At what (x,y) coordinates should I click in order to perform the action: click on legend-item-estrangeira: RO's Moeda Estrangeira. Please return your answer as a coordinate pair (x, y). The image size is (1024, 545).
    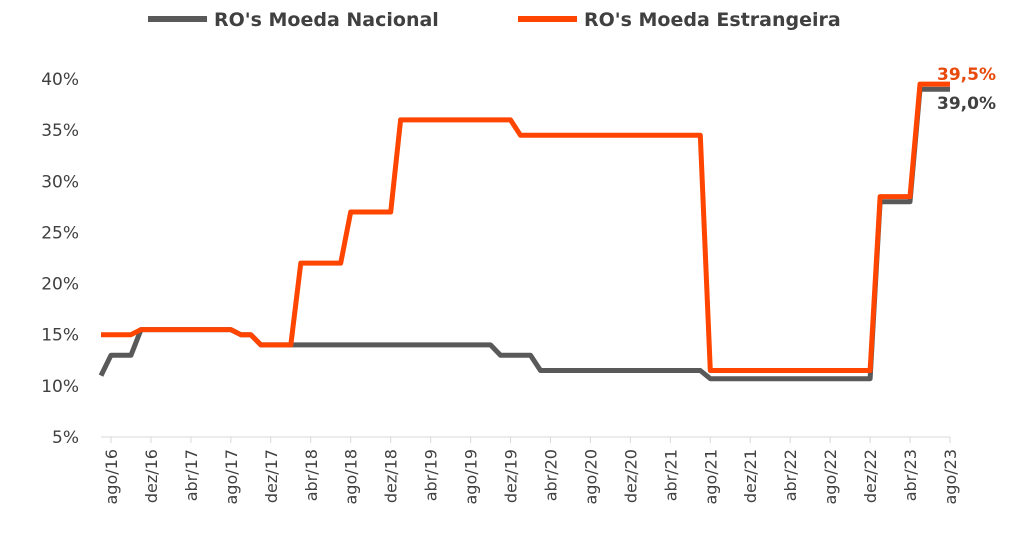
    Looking at the image, I should click on (679, 20).